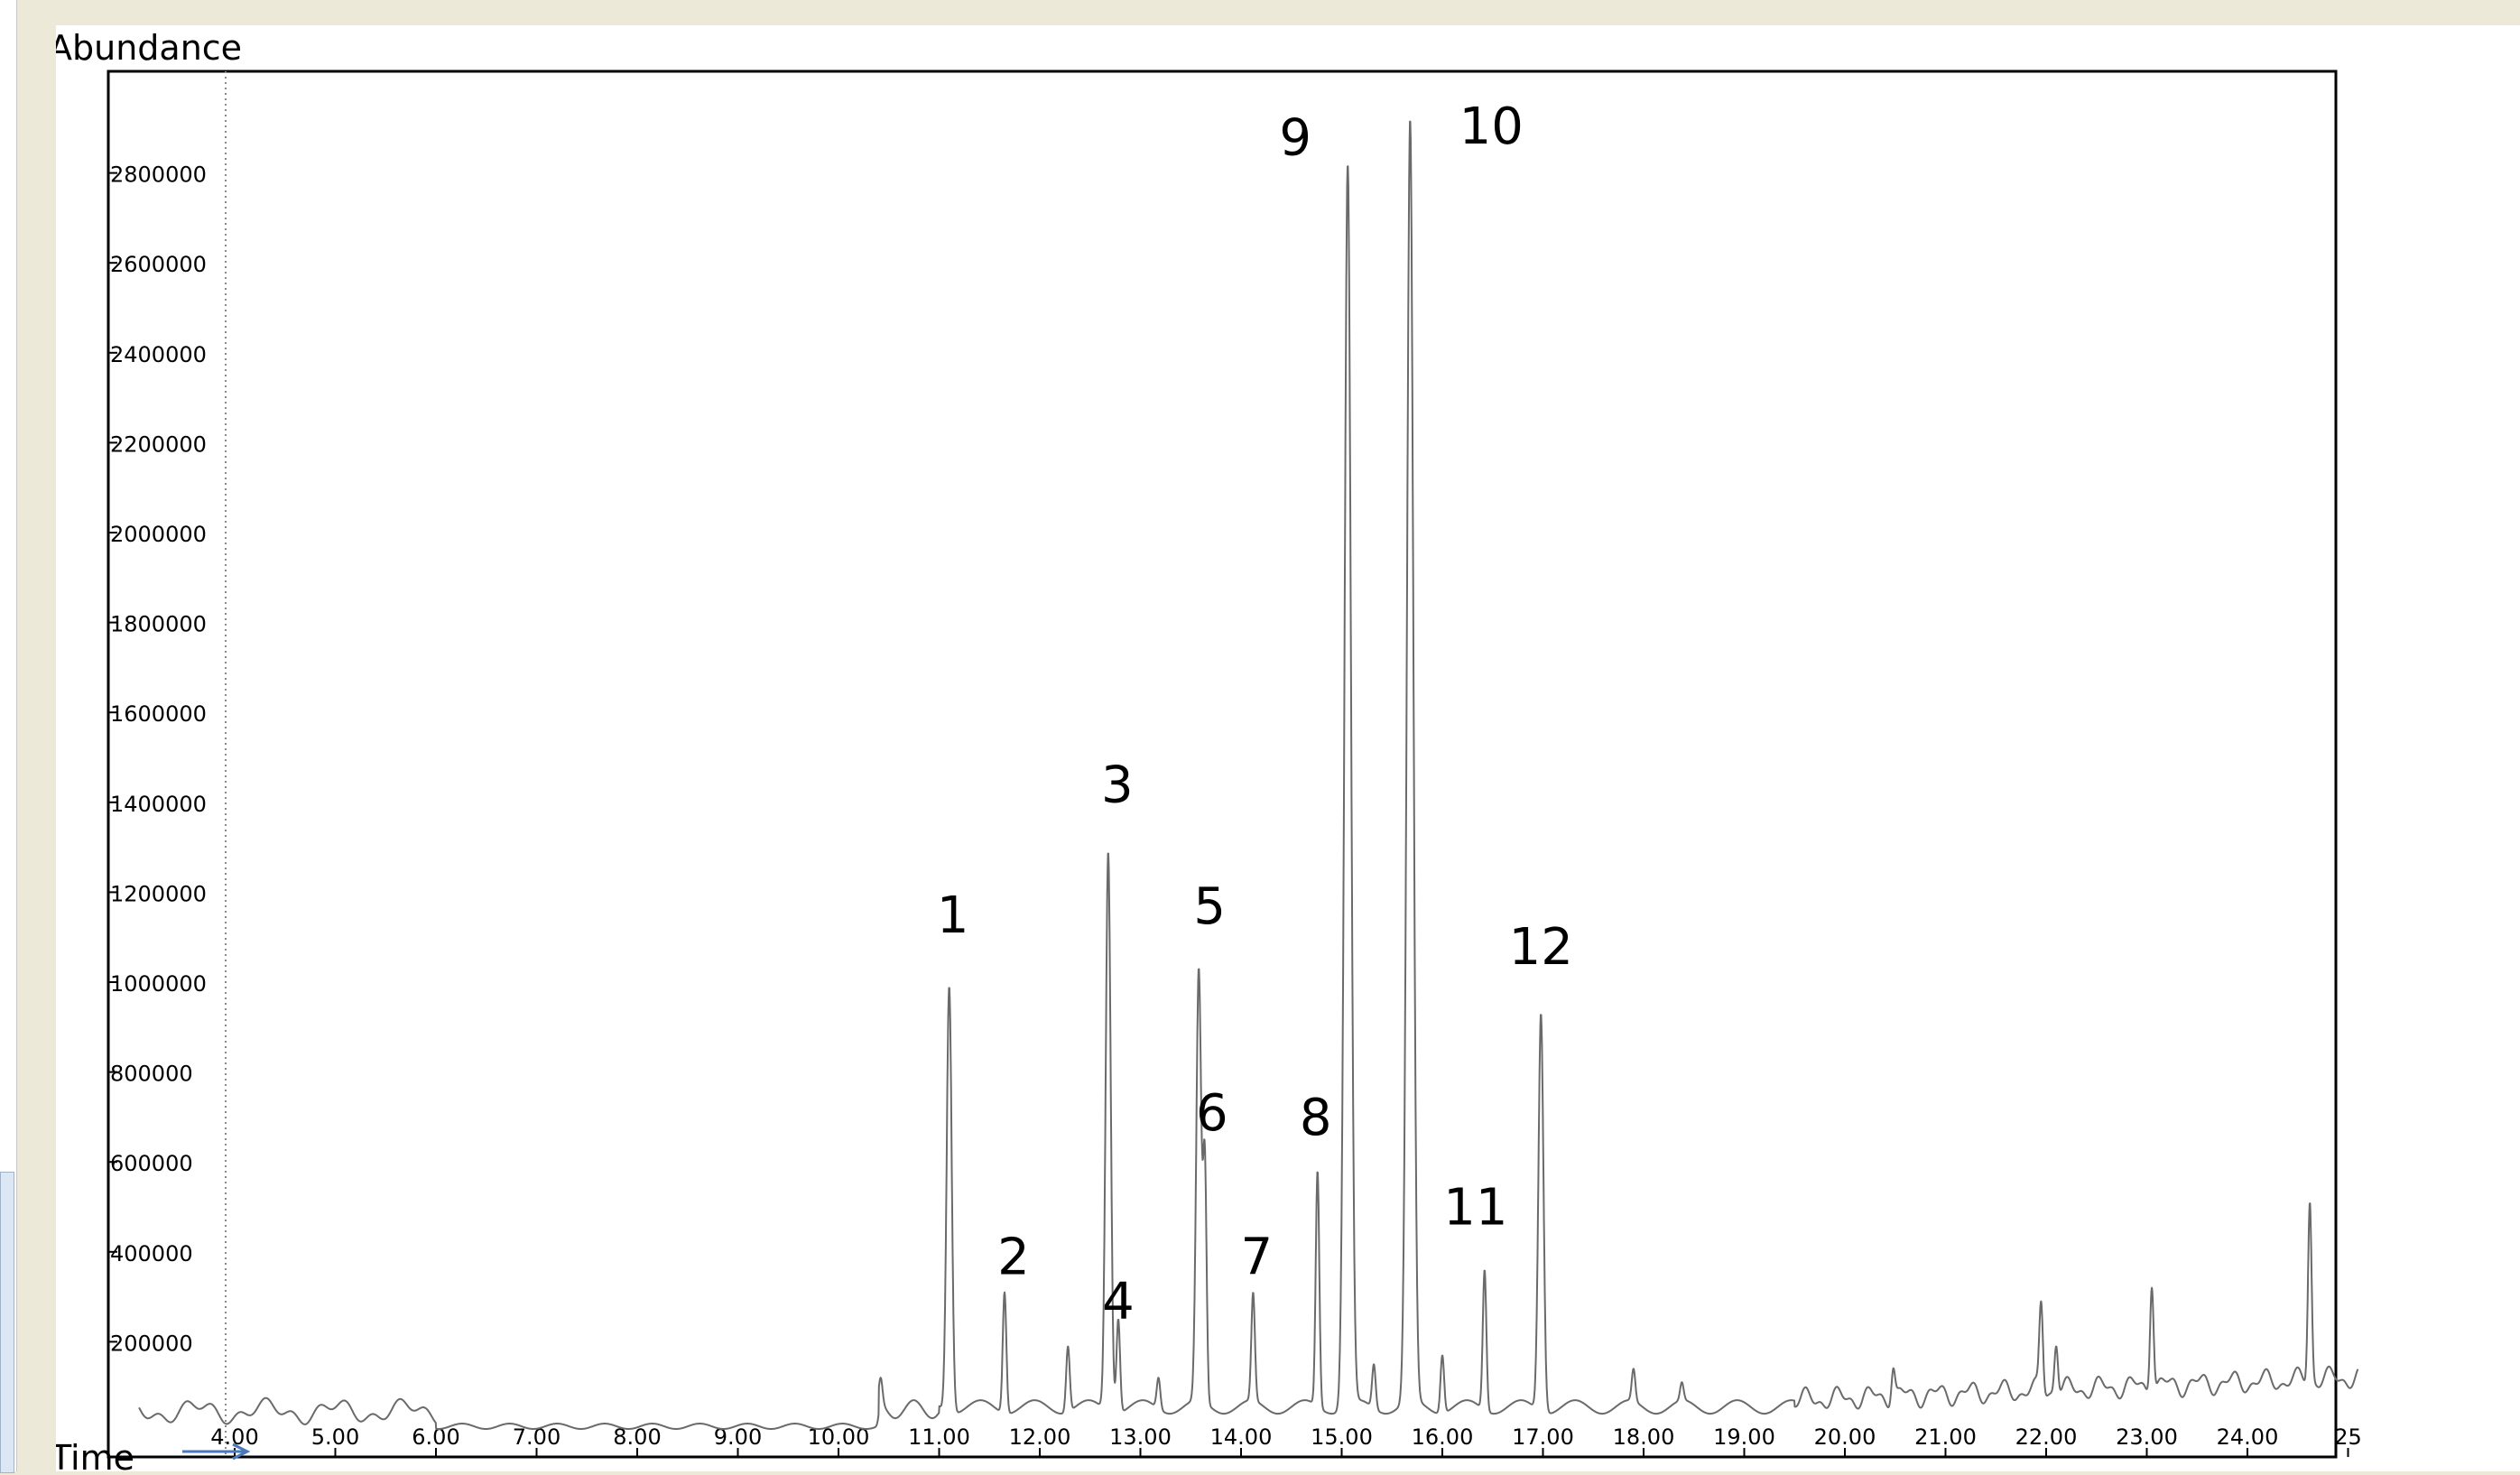  What do you see at coordinates (1644, 1437) in the screenshot?
I see `x-tick-label: 18.00` at bounding box center [1644, 1437].